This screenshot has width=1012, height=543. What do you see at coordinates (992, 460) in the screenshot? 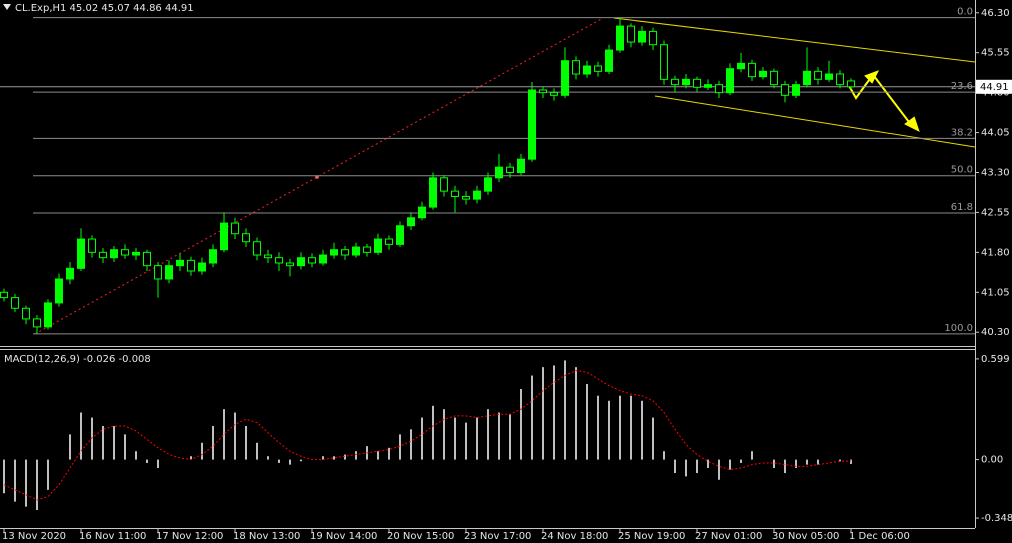
I see `y-tick-label: 0.00` at bounding box center [992, 460].